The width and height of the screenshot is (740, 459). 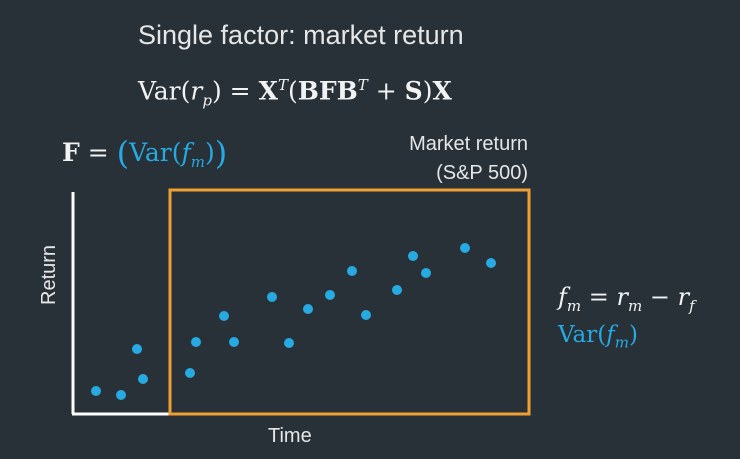 I want to click on factor-variance-formula: Var(fm), so click(x=598, y=337).